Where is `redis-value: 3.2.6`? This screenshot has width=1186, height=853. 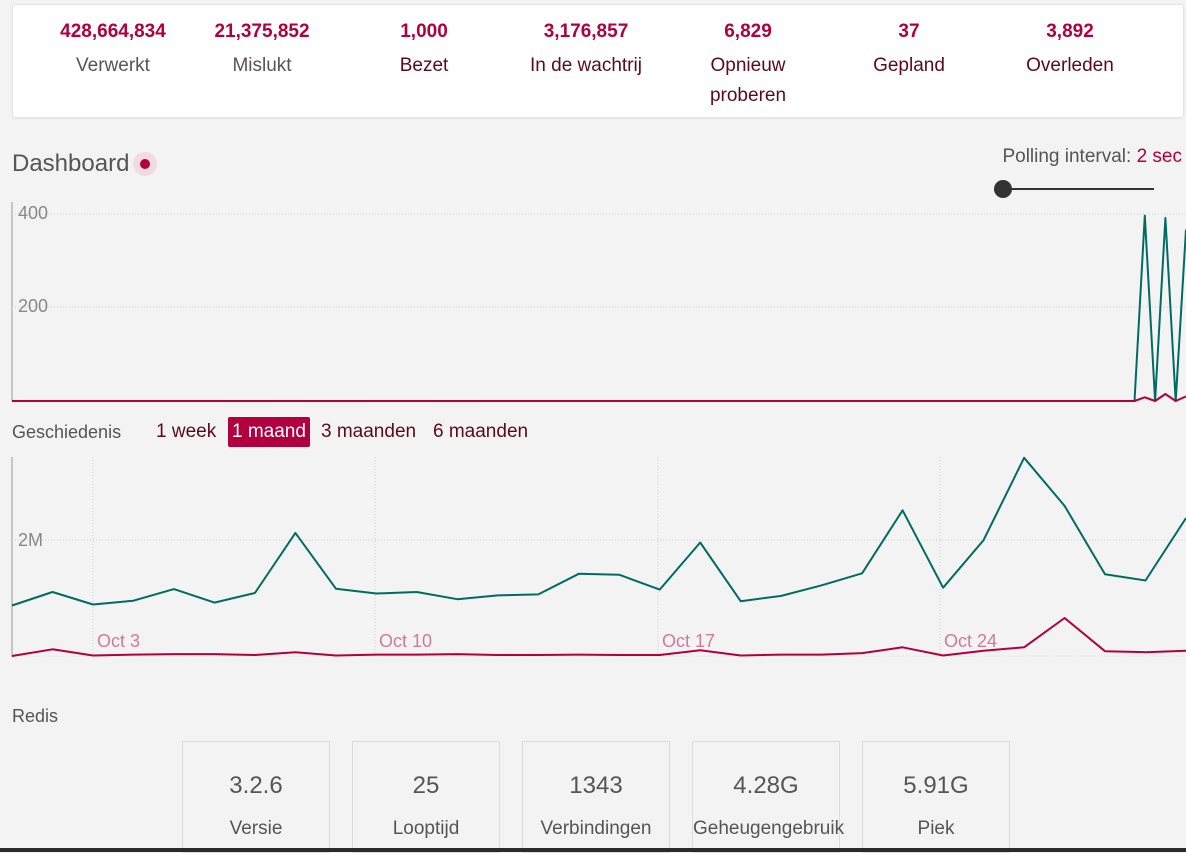
redis-value: 3.2.6 is located at coordinates (256, 785).